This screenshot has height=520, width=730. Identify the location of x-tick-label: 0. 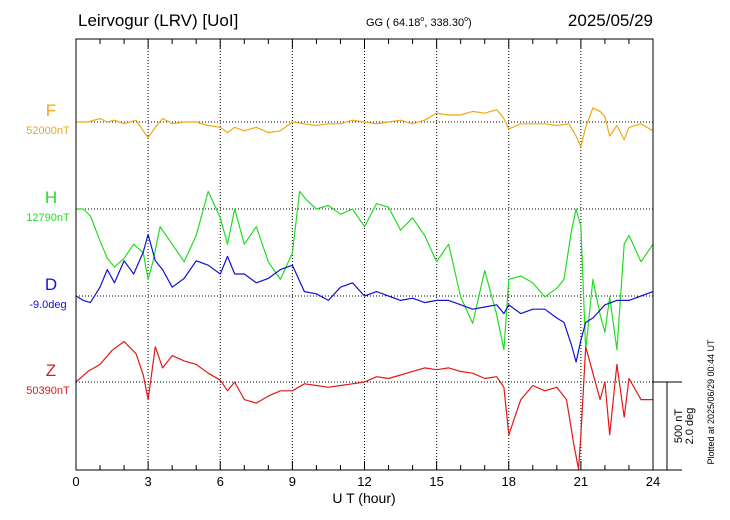
(75, 481).